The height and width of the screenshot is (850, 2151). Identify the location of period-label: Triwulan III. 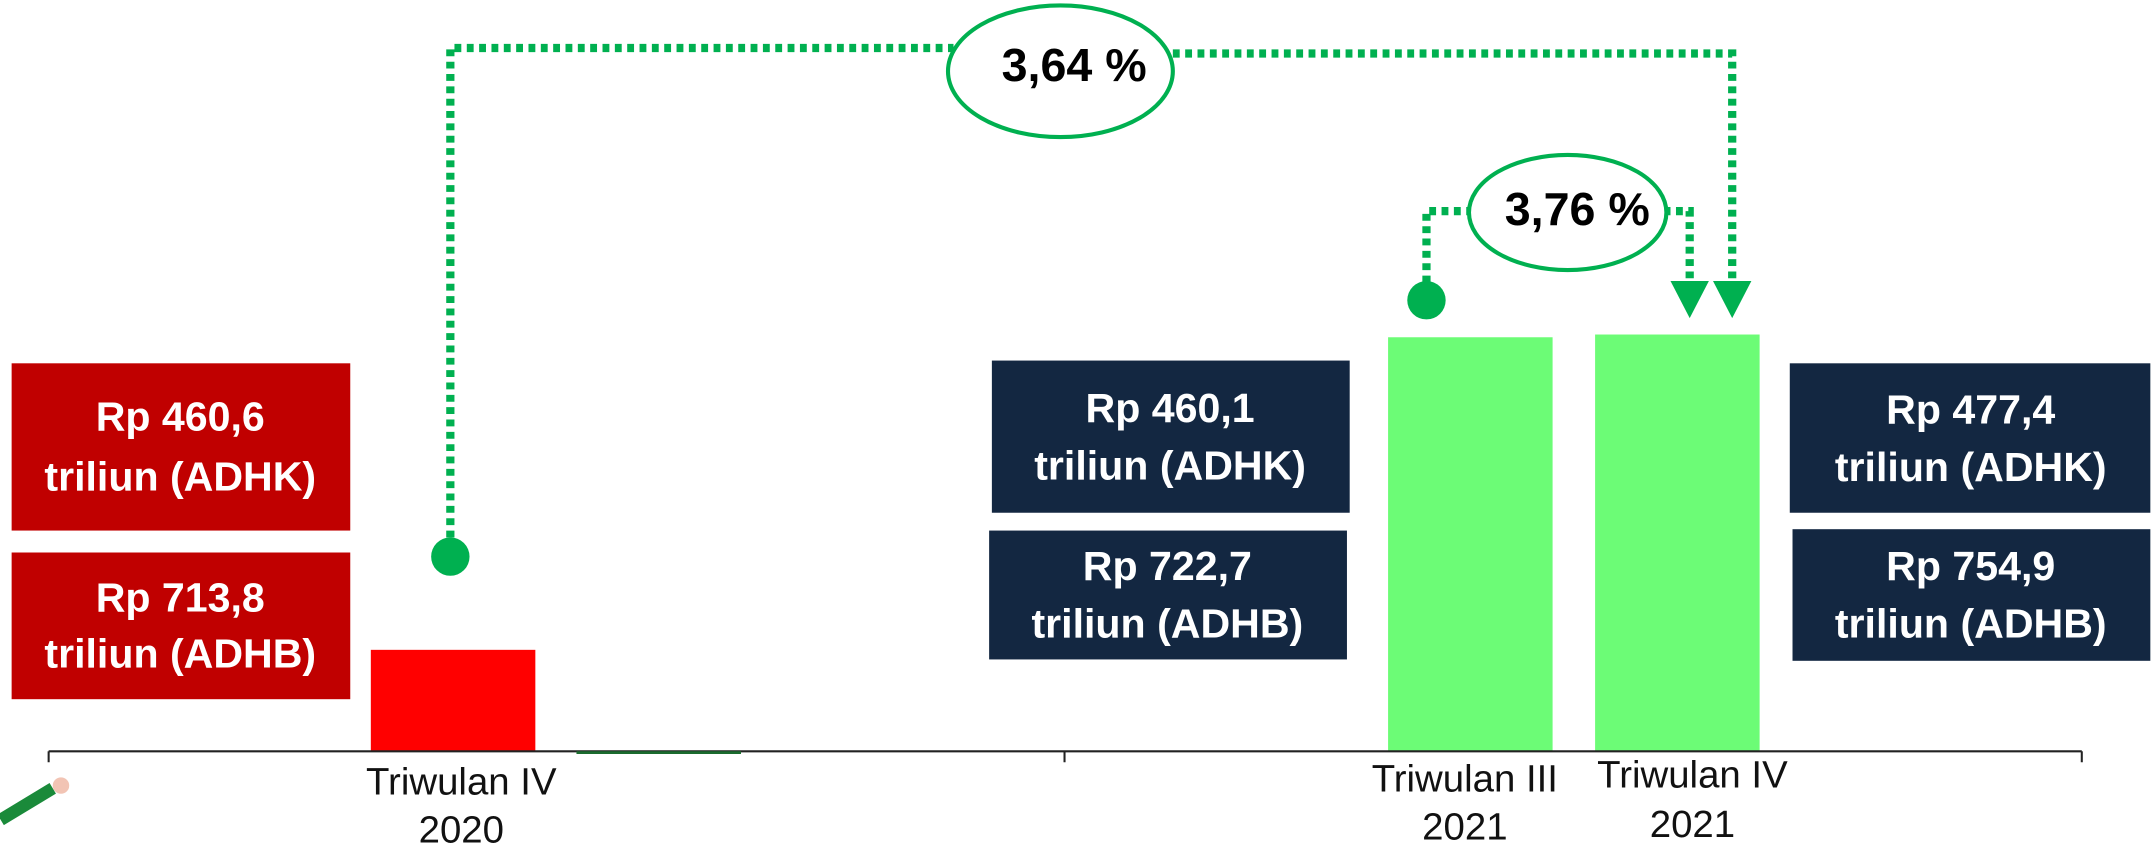
(1465, 779).